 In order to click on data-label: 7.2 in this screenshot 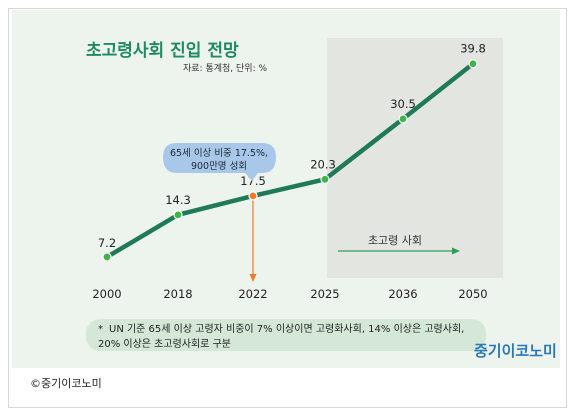, I will do `click(107, 243)`.